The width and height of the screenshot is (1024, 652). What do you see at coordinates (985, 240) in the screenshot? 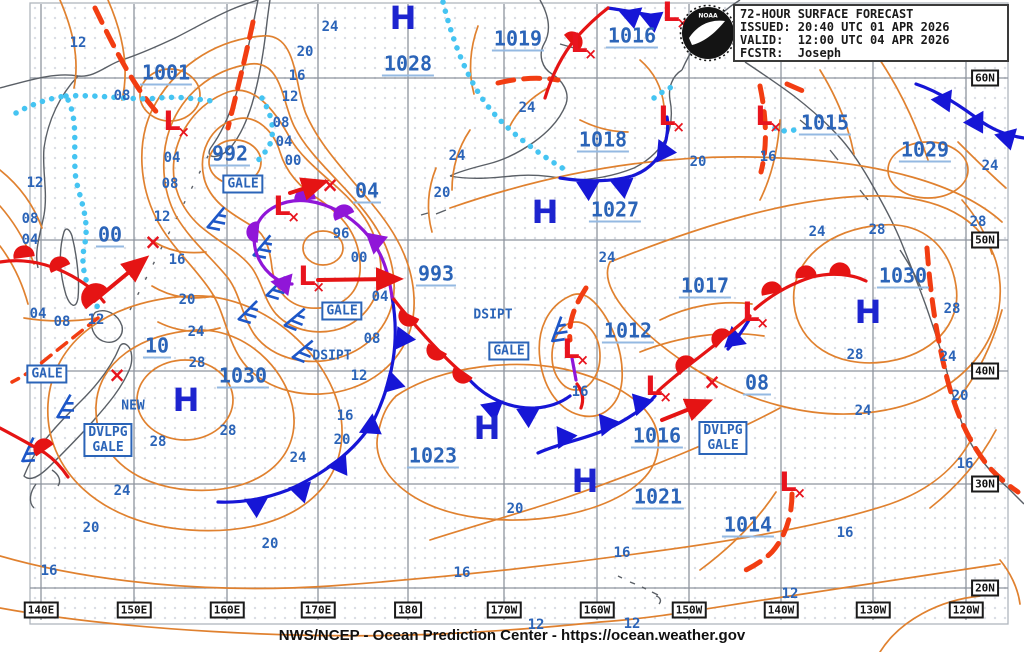
I see `latitude-label: 50N` at bounding box center [985, 240].